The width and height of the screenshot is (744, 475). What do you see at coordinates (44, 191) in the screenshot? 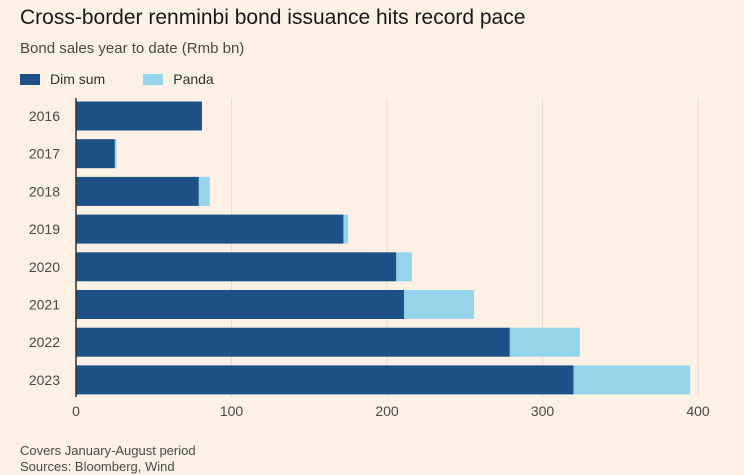
I see `y-tick-label-2018: 2018` at bounding box center [44, 191].